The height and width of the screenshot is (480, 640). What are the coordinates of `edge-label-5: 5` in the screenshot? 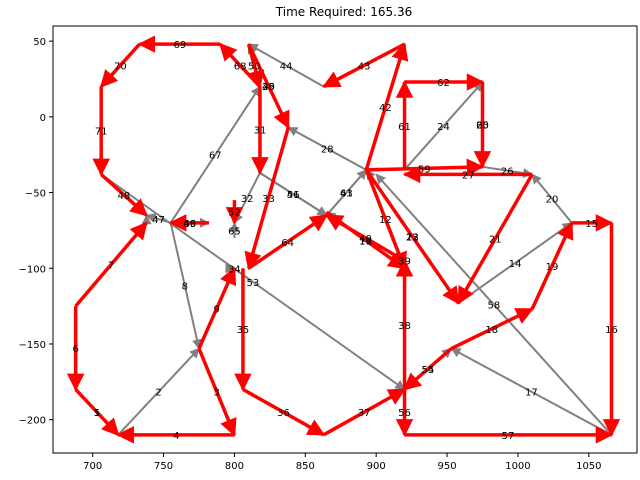 It's located at (97, 413).